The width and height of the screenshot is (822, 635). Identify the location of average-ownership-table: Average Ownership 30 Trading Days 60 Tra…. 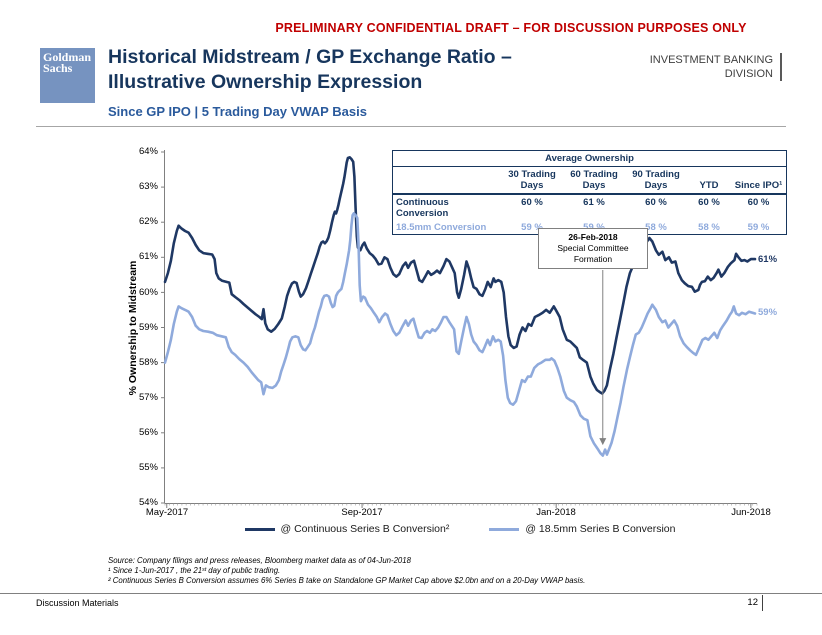
(589, 192).